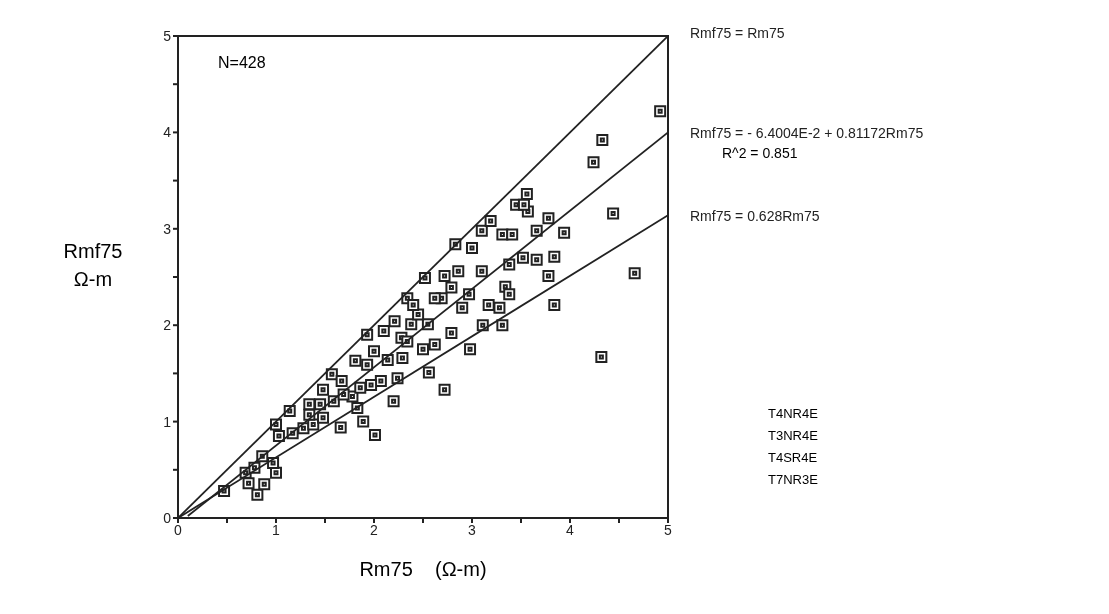  Describe the element at coordinates (793, 457) in the screenshot. I see `text: T4SR4E` at that location.